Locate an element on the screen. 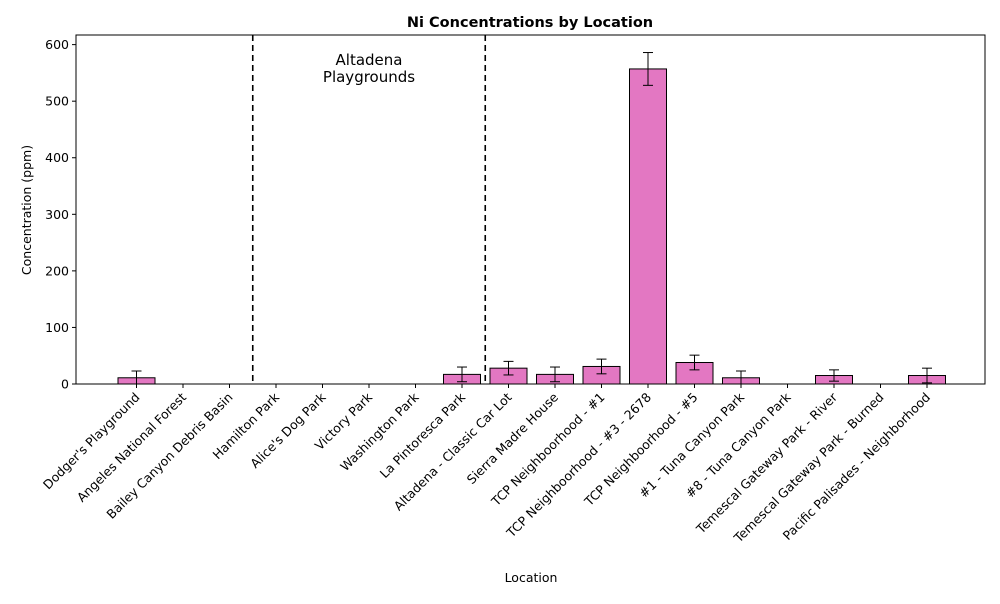 The image size is (1000, 604). x-axis-label: Location is located at coordinates (531, 577).